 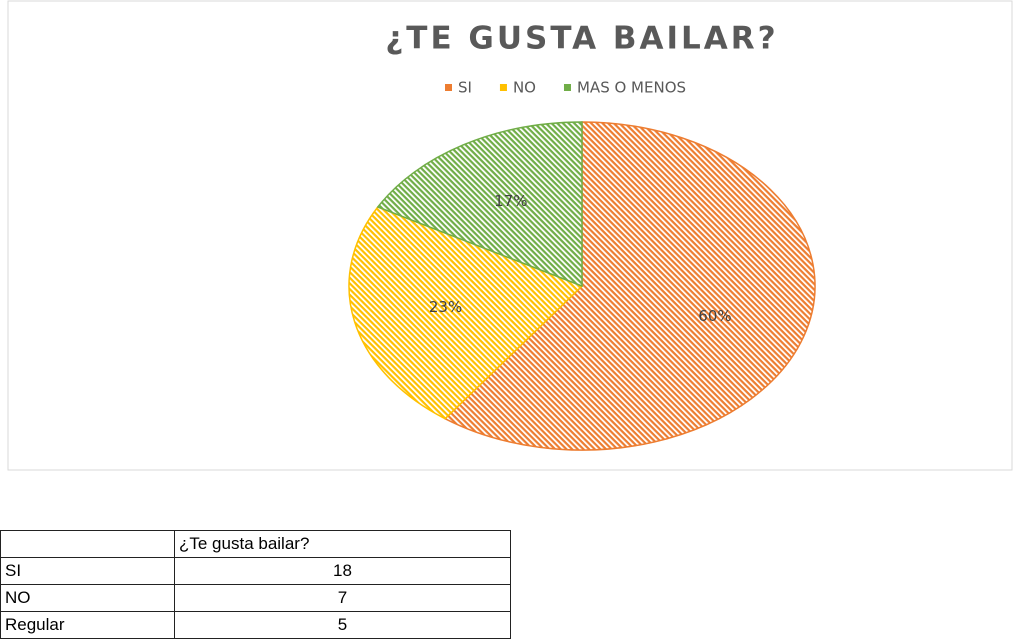 I want to click on table-row: SI 18, so click(x=255, y=571).